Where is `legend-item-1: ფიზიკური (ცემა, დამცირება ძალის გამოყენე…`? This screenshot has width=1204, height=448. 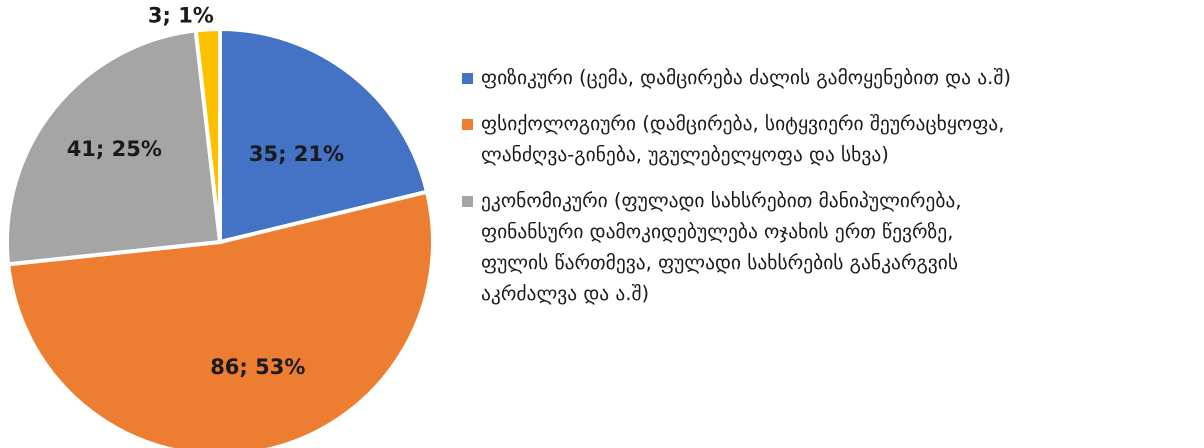 legend-item-1: ფიზიკური (ცემა, დამცირება ძალის გამოყენე… is located at coordinates (829, 77).